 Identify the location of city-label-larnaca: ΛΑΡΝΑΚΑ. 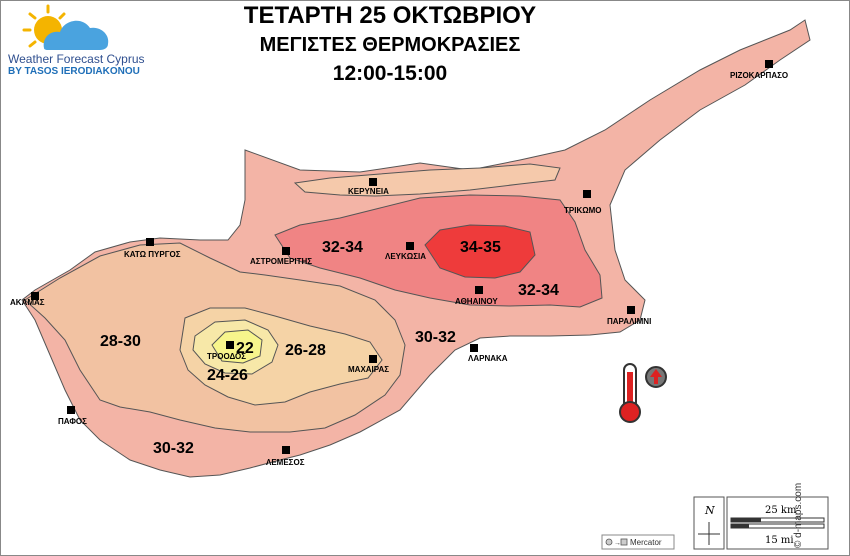
(488, 358).